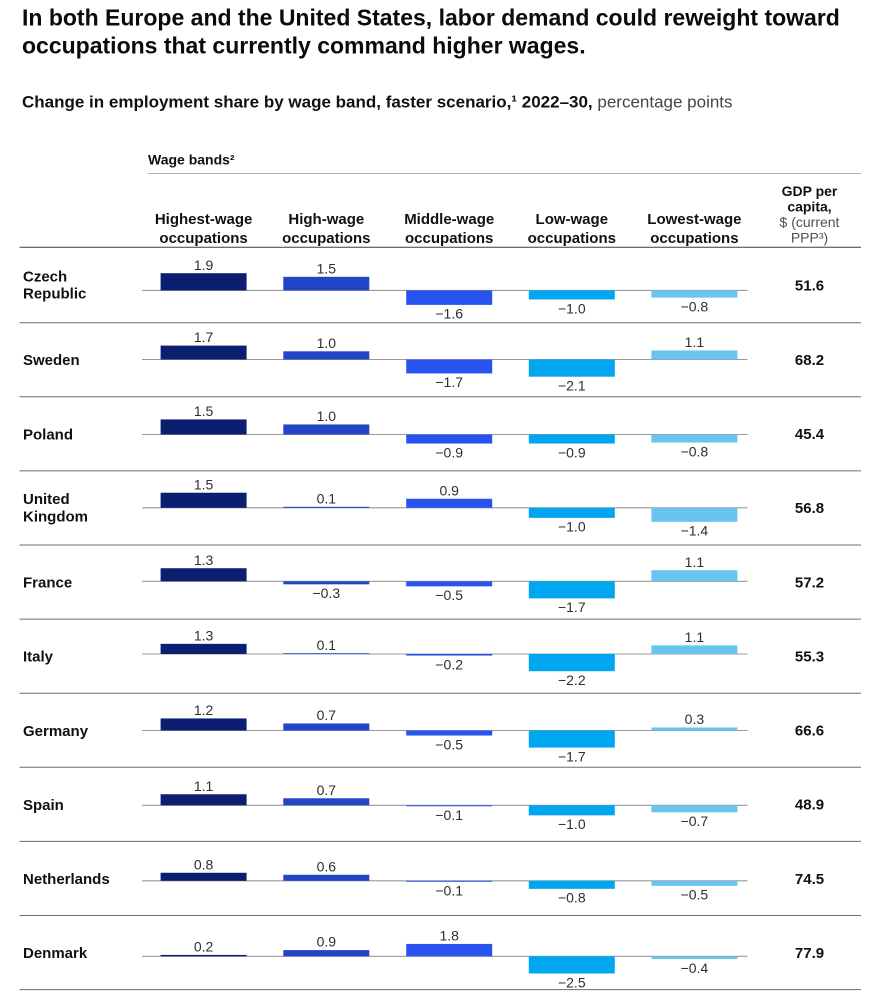  I want to click on svg-text: −2.2, so click(572, 680).